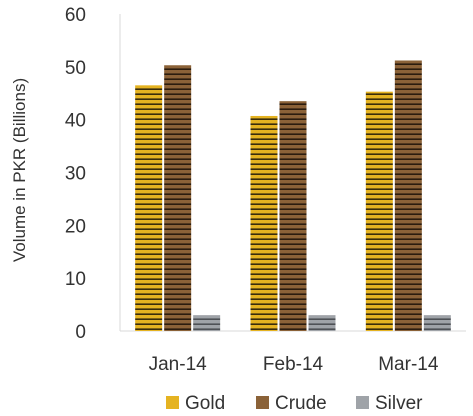  I want to click on legend-item-silver: Silver, so click(389, 403).